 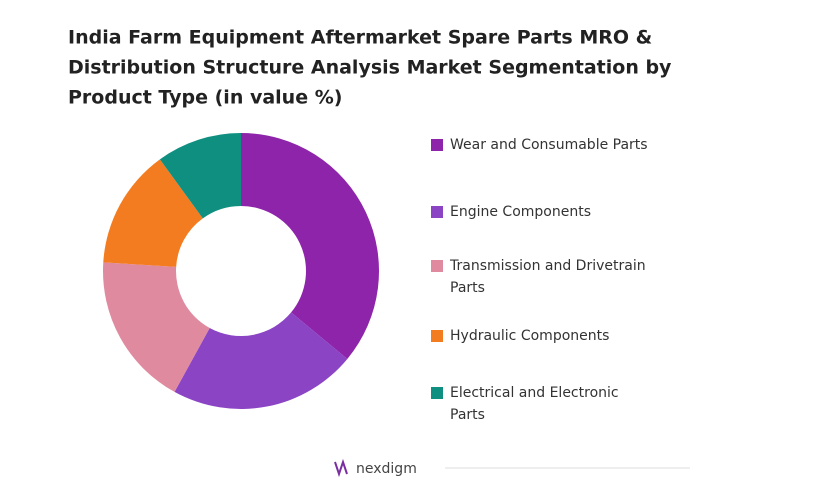 I want to click on legend-label: Wear and Consumable Parts, so click(x=549, y=145).